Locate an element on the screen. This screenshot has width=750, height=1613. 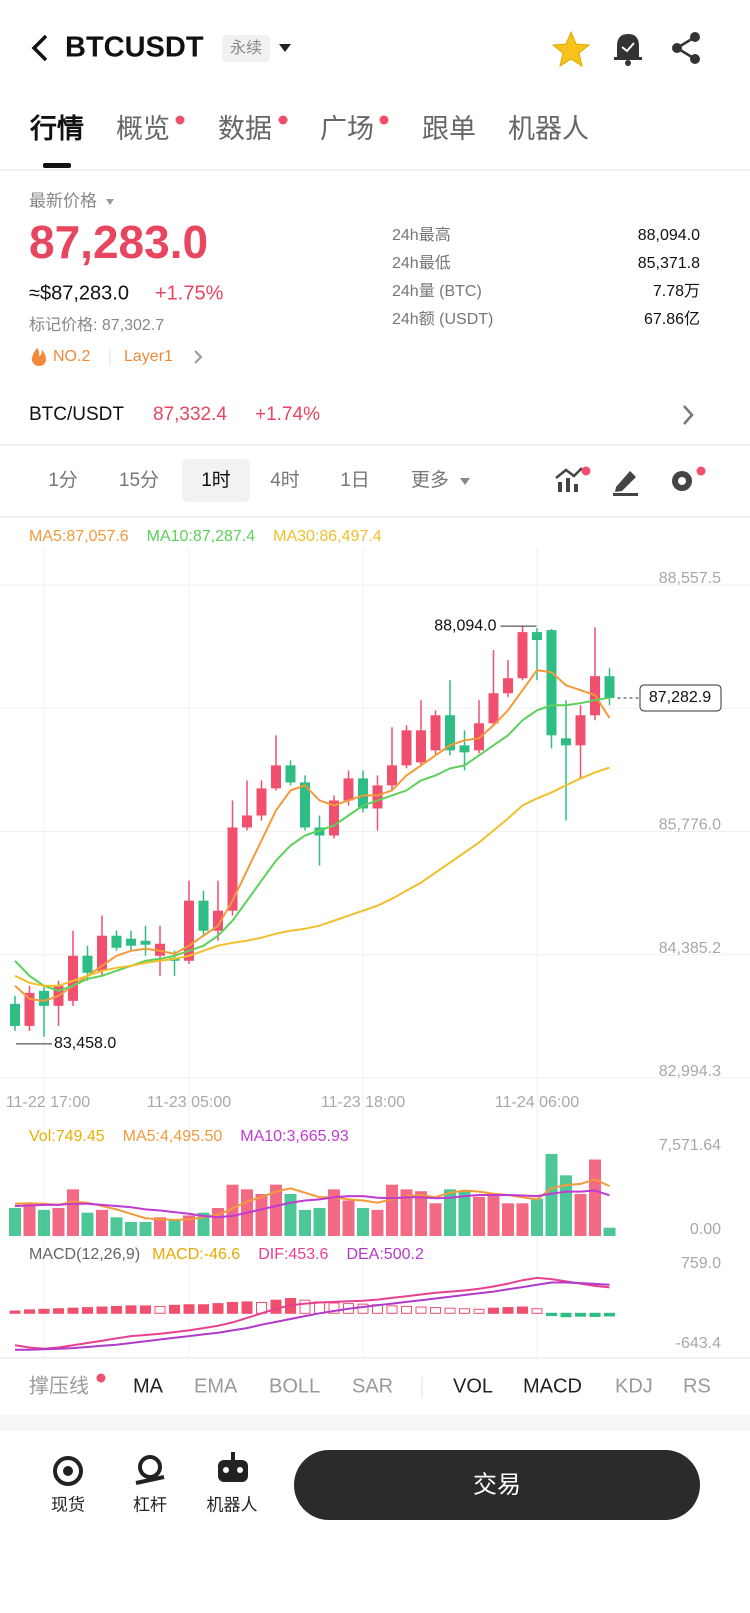
indicator-title: MACD(12,26,9) is located at coordinates (84, 1254).